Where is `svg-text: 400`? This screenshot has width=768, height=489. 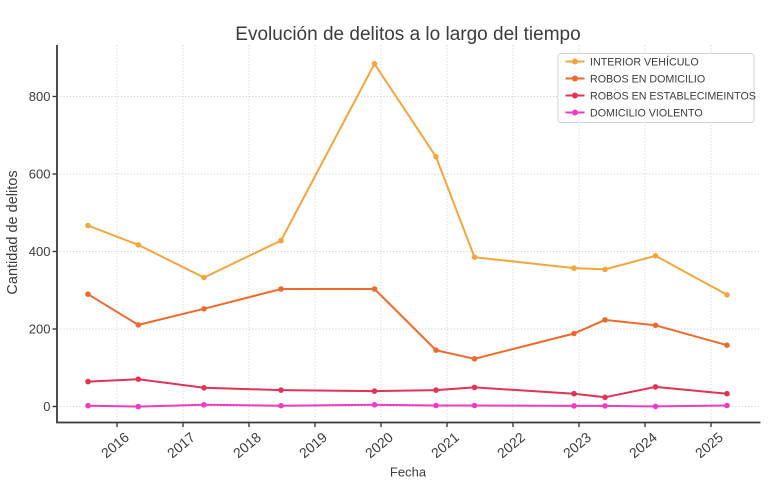
svg-text: 400 is located at coordinates (40, 251).